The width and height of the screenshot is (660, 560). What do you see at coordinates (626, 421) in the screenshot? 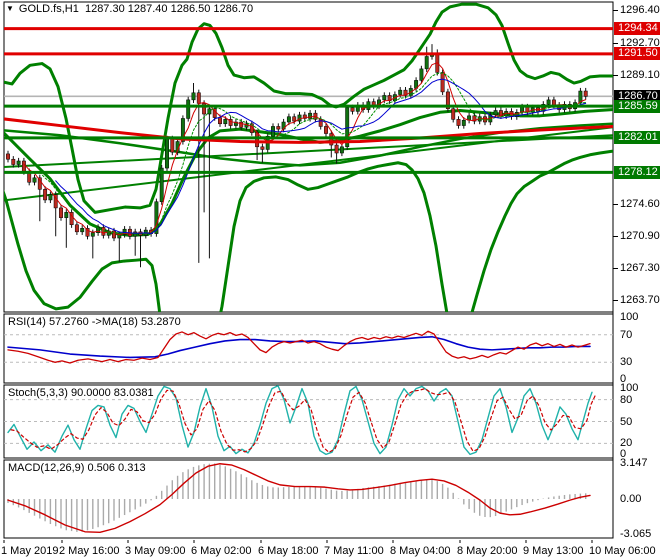
I see `indicator-scale-tick: 50` at bounding box center [626, 421].